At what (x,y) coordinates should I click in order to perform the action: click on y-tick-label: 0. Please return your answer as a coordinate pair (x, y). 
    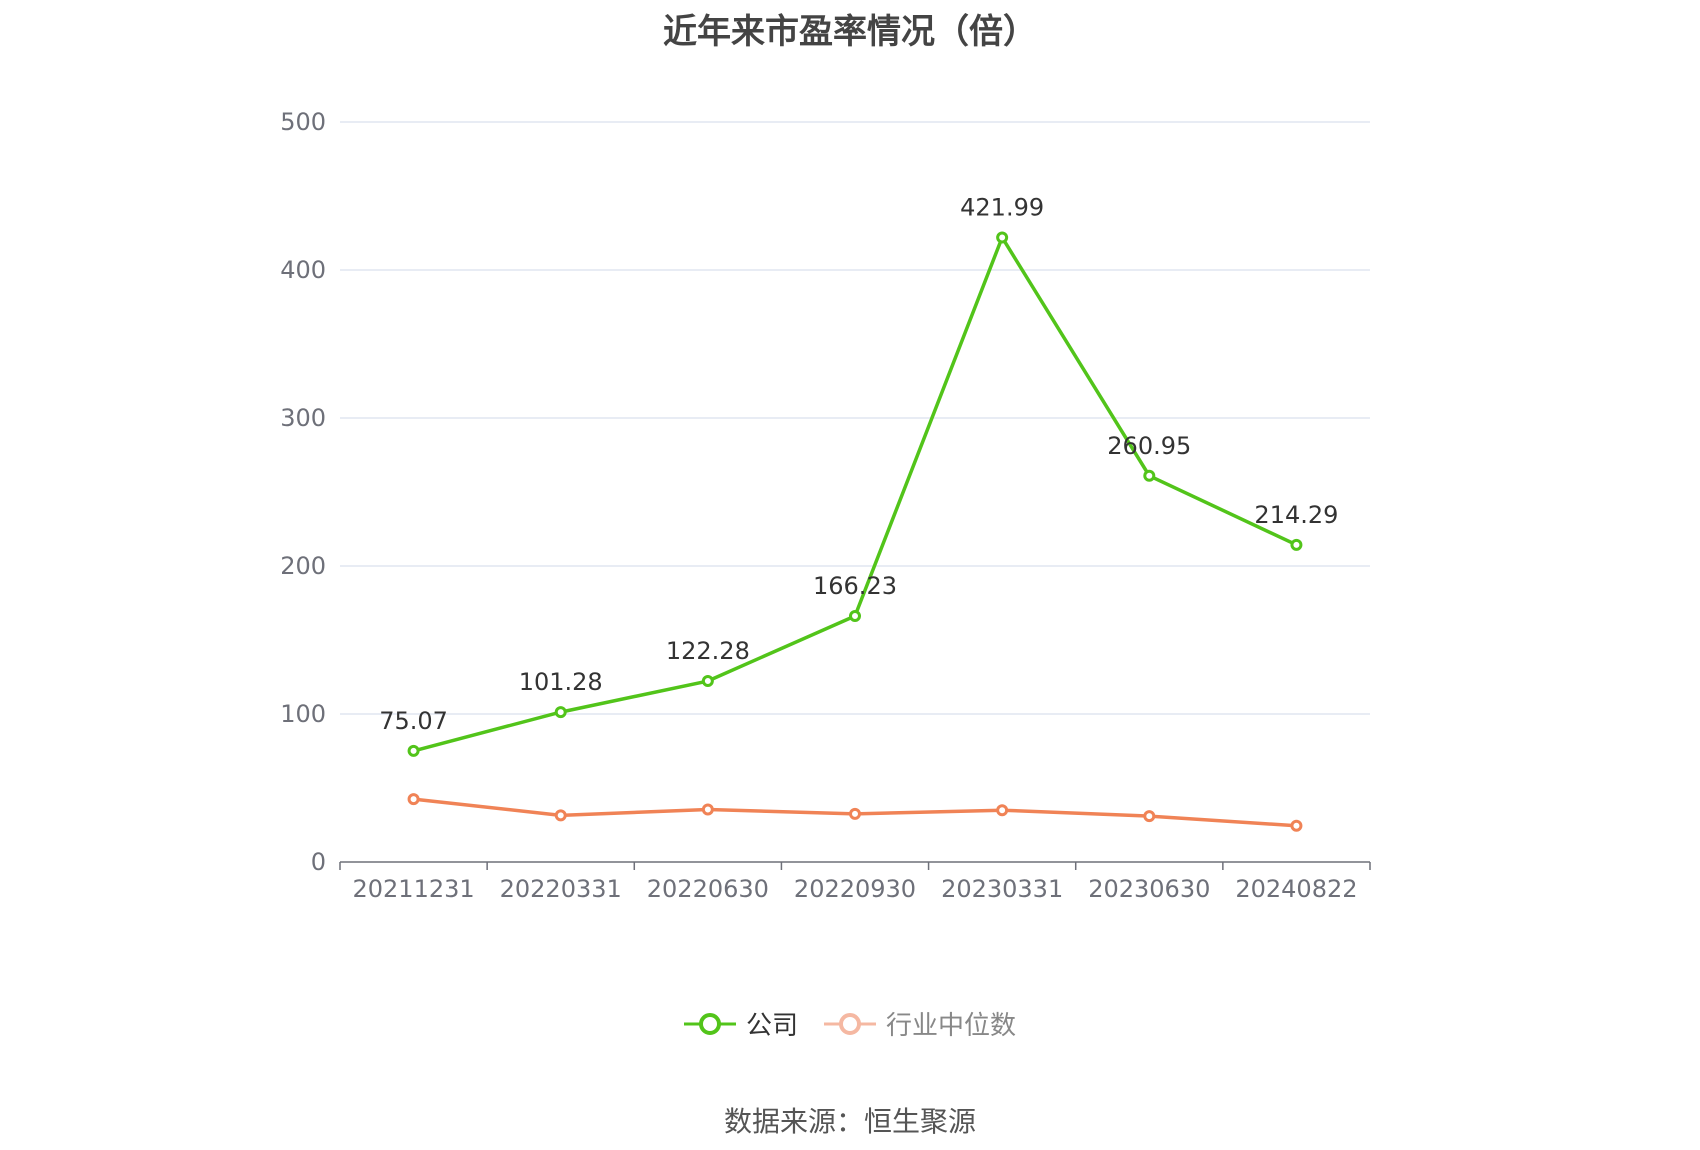
    Looking at the image, I should click on (318, 862).